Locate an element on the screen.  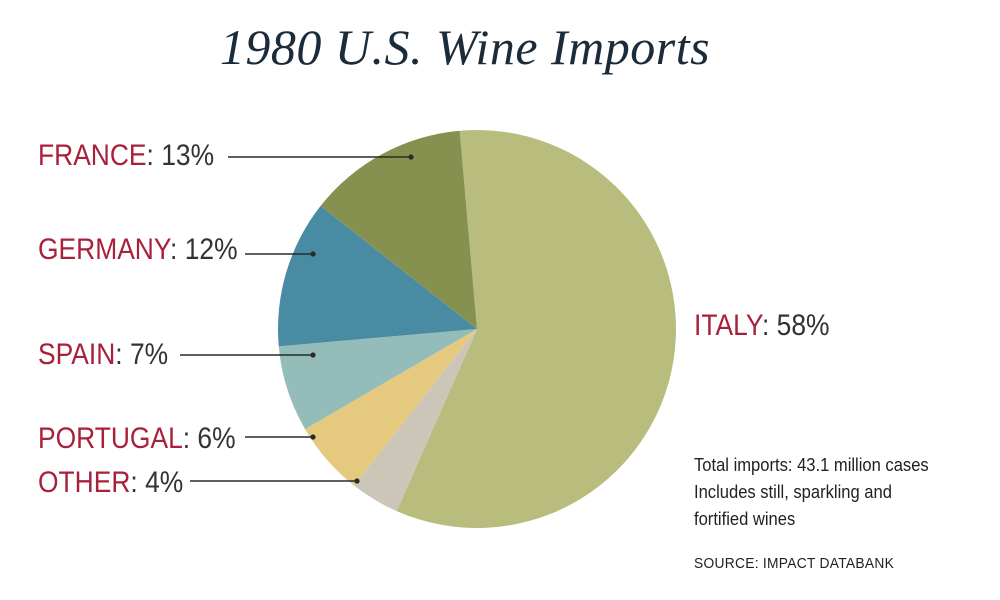
note-line-2: Includes still, sparkling and is located at coordinates (793, 492).